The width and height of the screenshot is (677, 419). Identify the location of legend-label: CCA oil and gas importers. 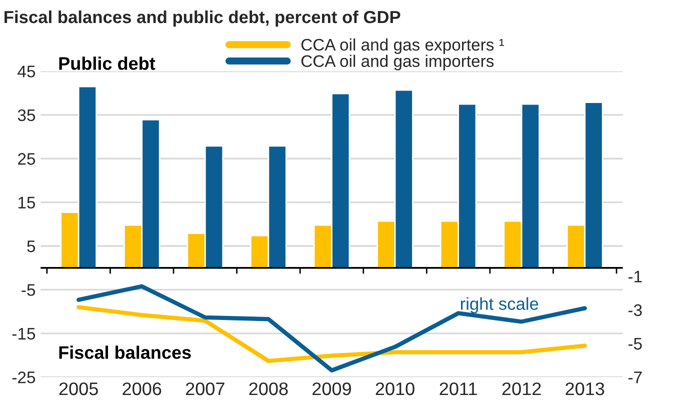
(397, 62).